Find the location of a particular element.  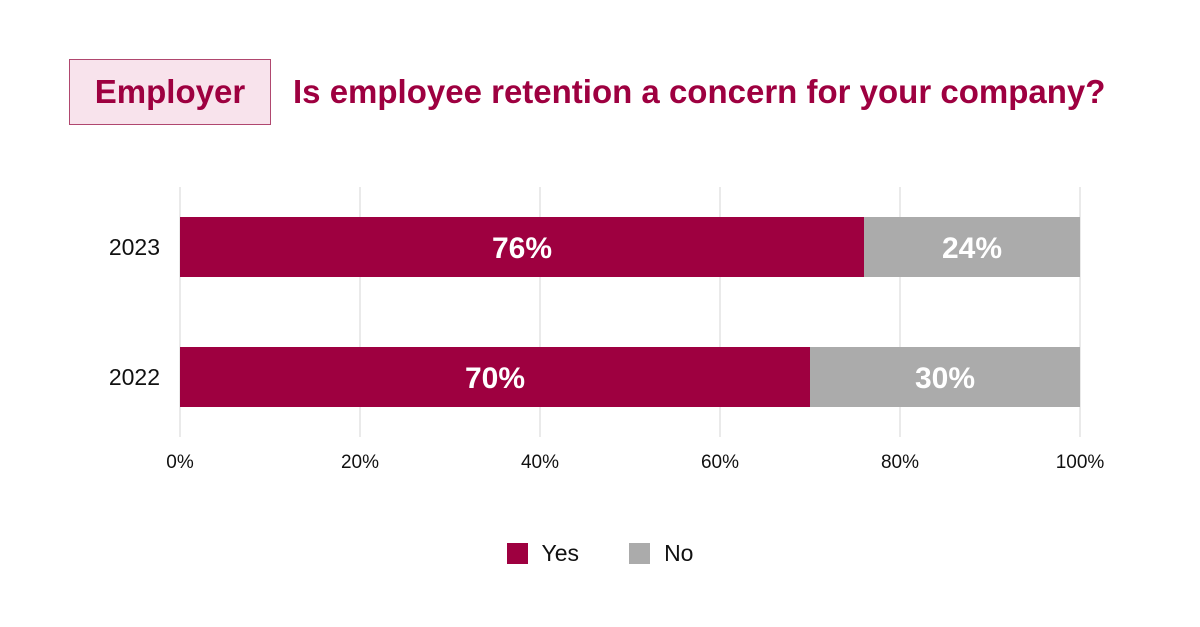

category-label-2022: 2022 is located at coordinates (134, 377).